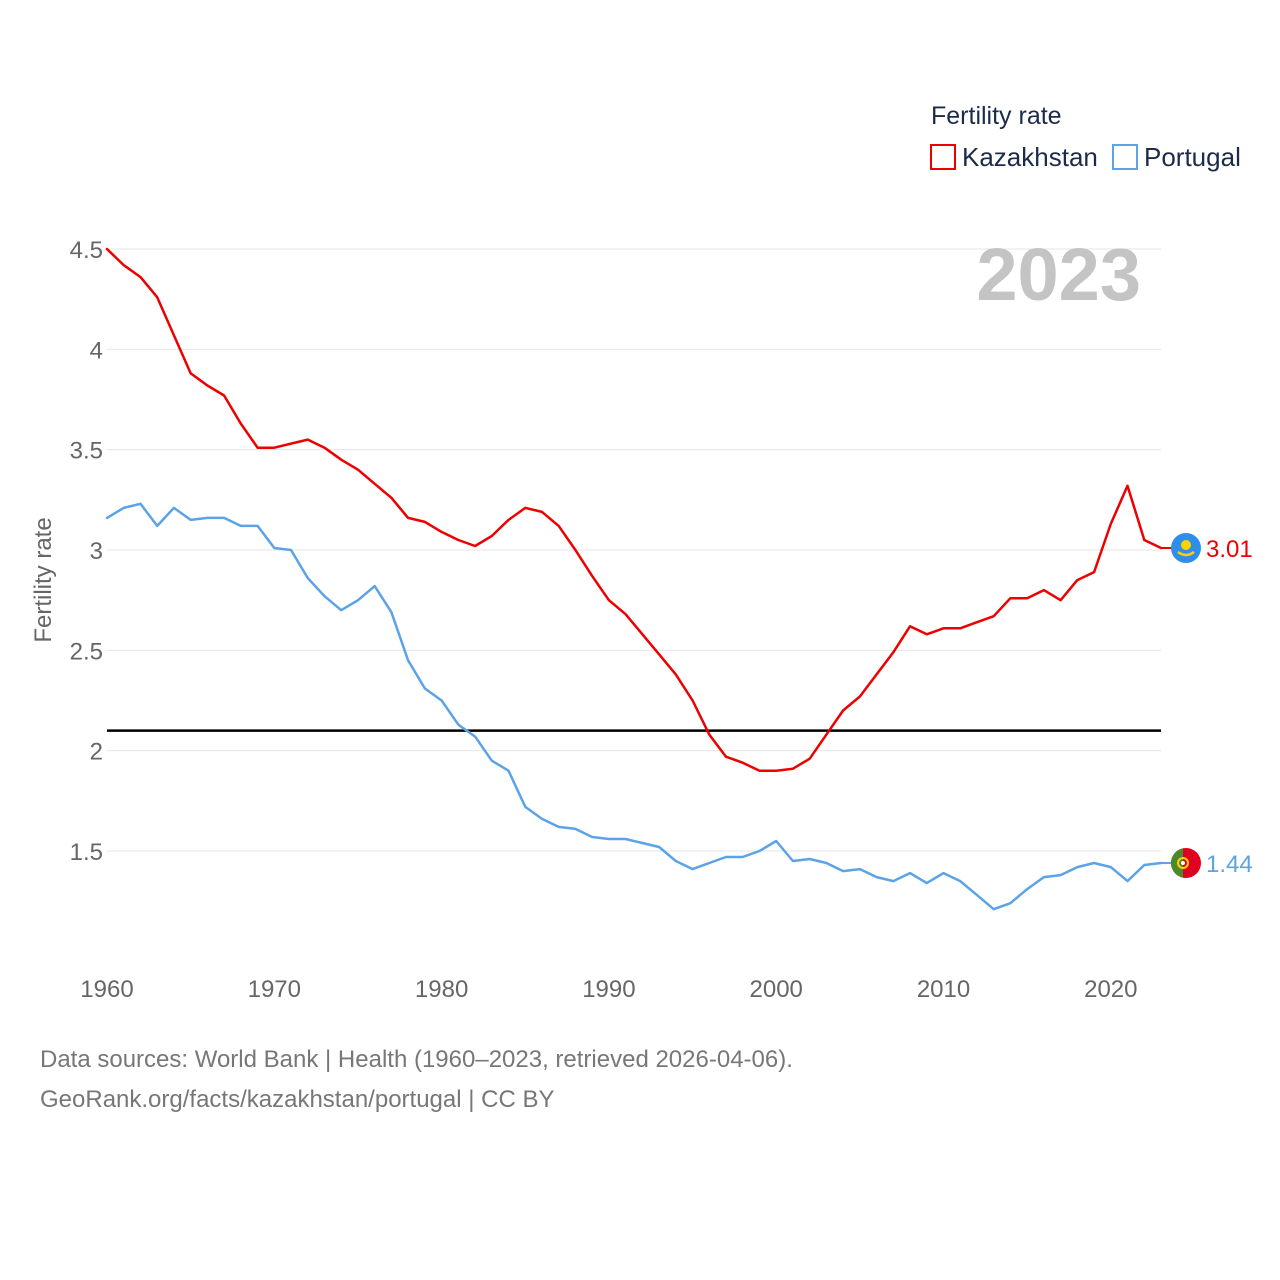 This screenshot has width=1280, height=1280. I want to click on series-end-markers: 3.01 1.44, so click(1207, 705).